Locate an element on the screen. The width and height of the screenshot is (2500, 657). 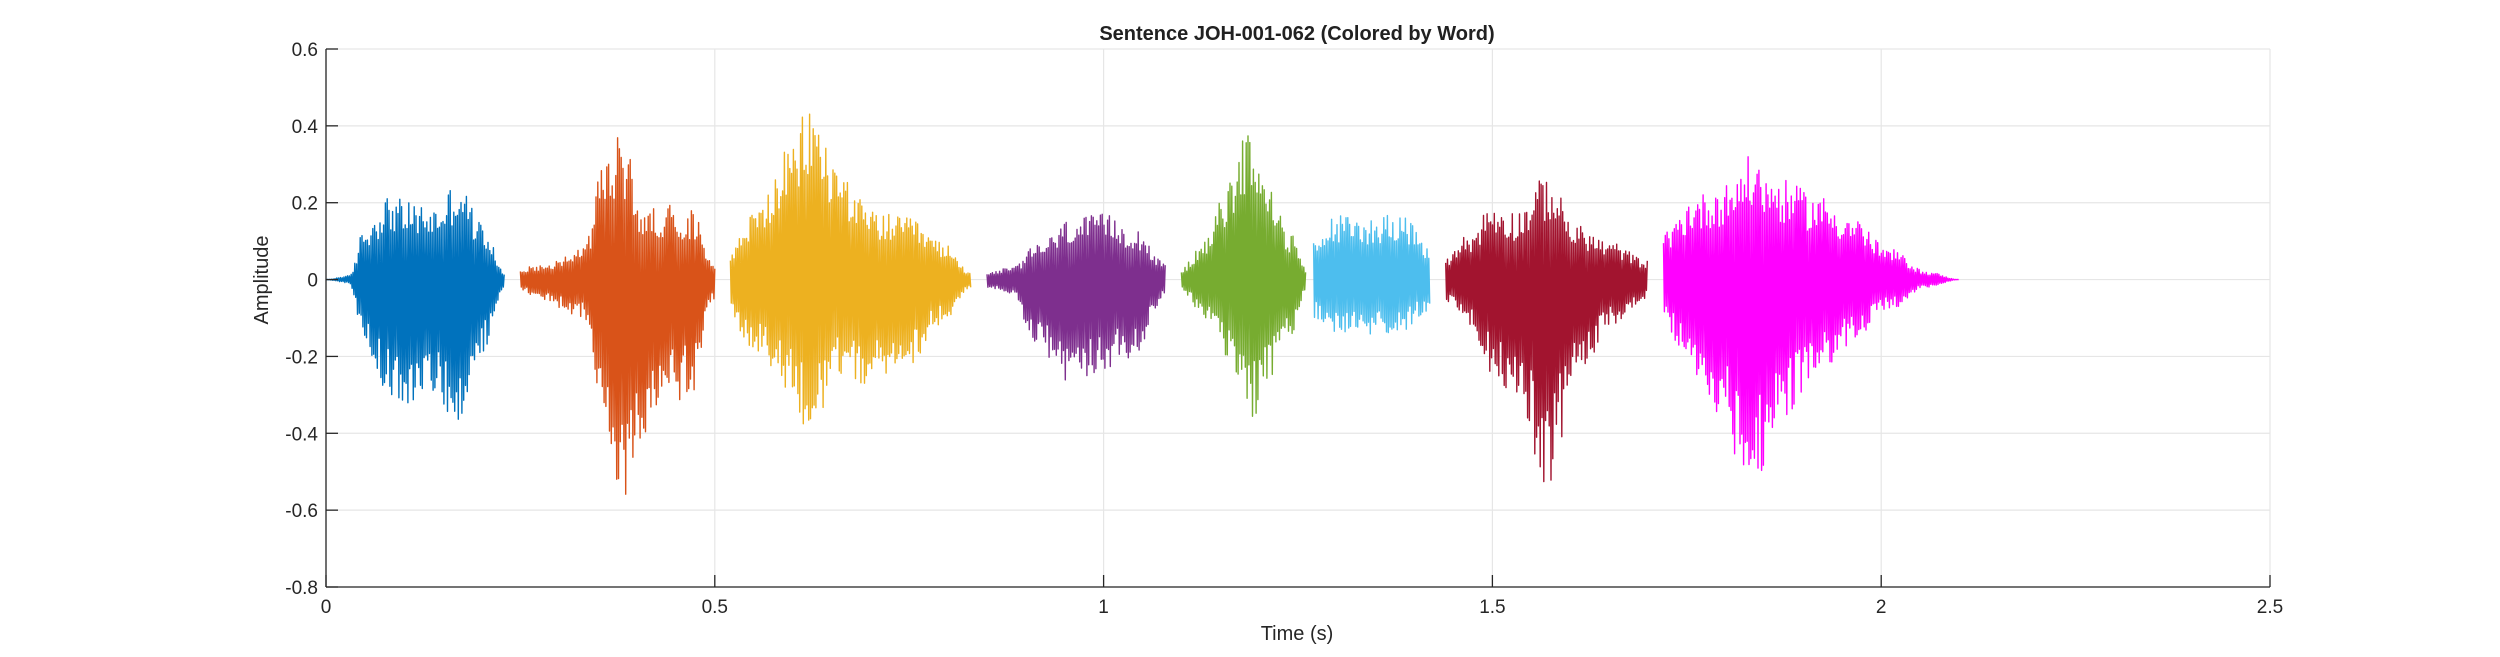
x-tick-label: 2.5 is located at coordinates (2270, 607).